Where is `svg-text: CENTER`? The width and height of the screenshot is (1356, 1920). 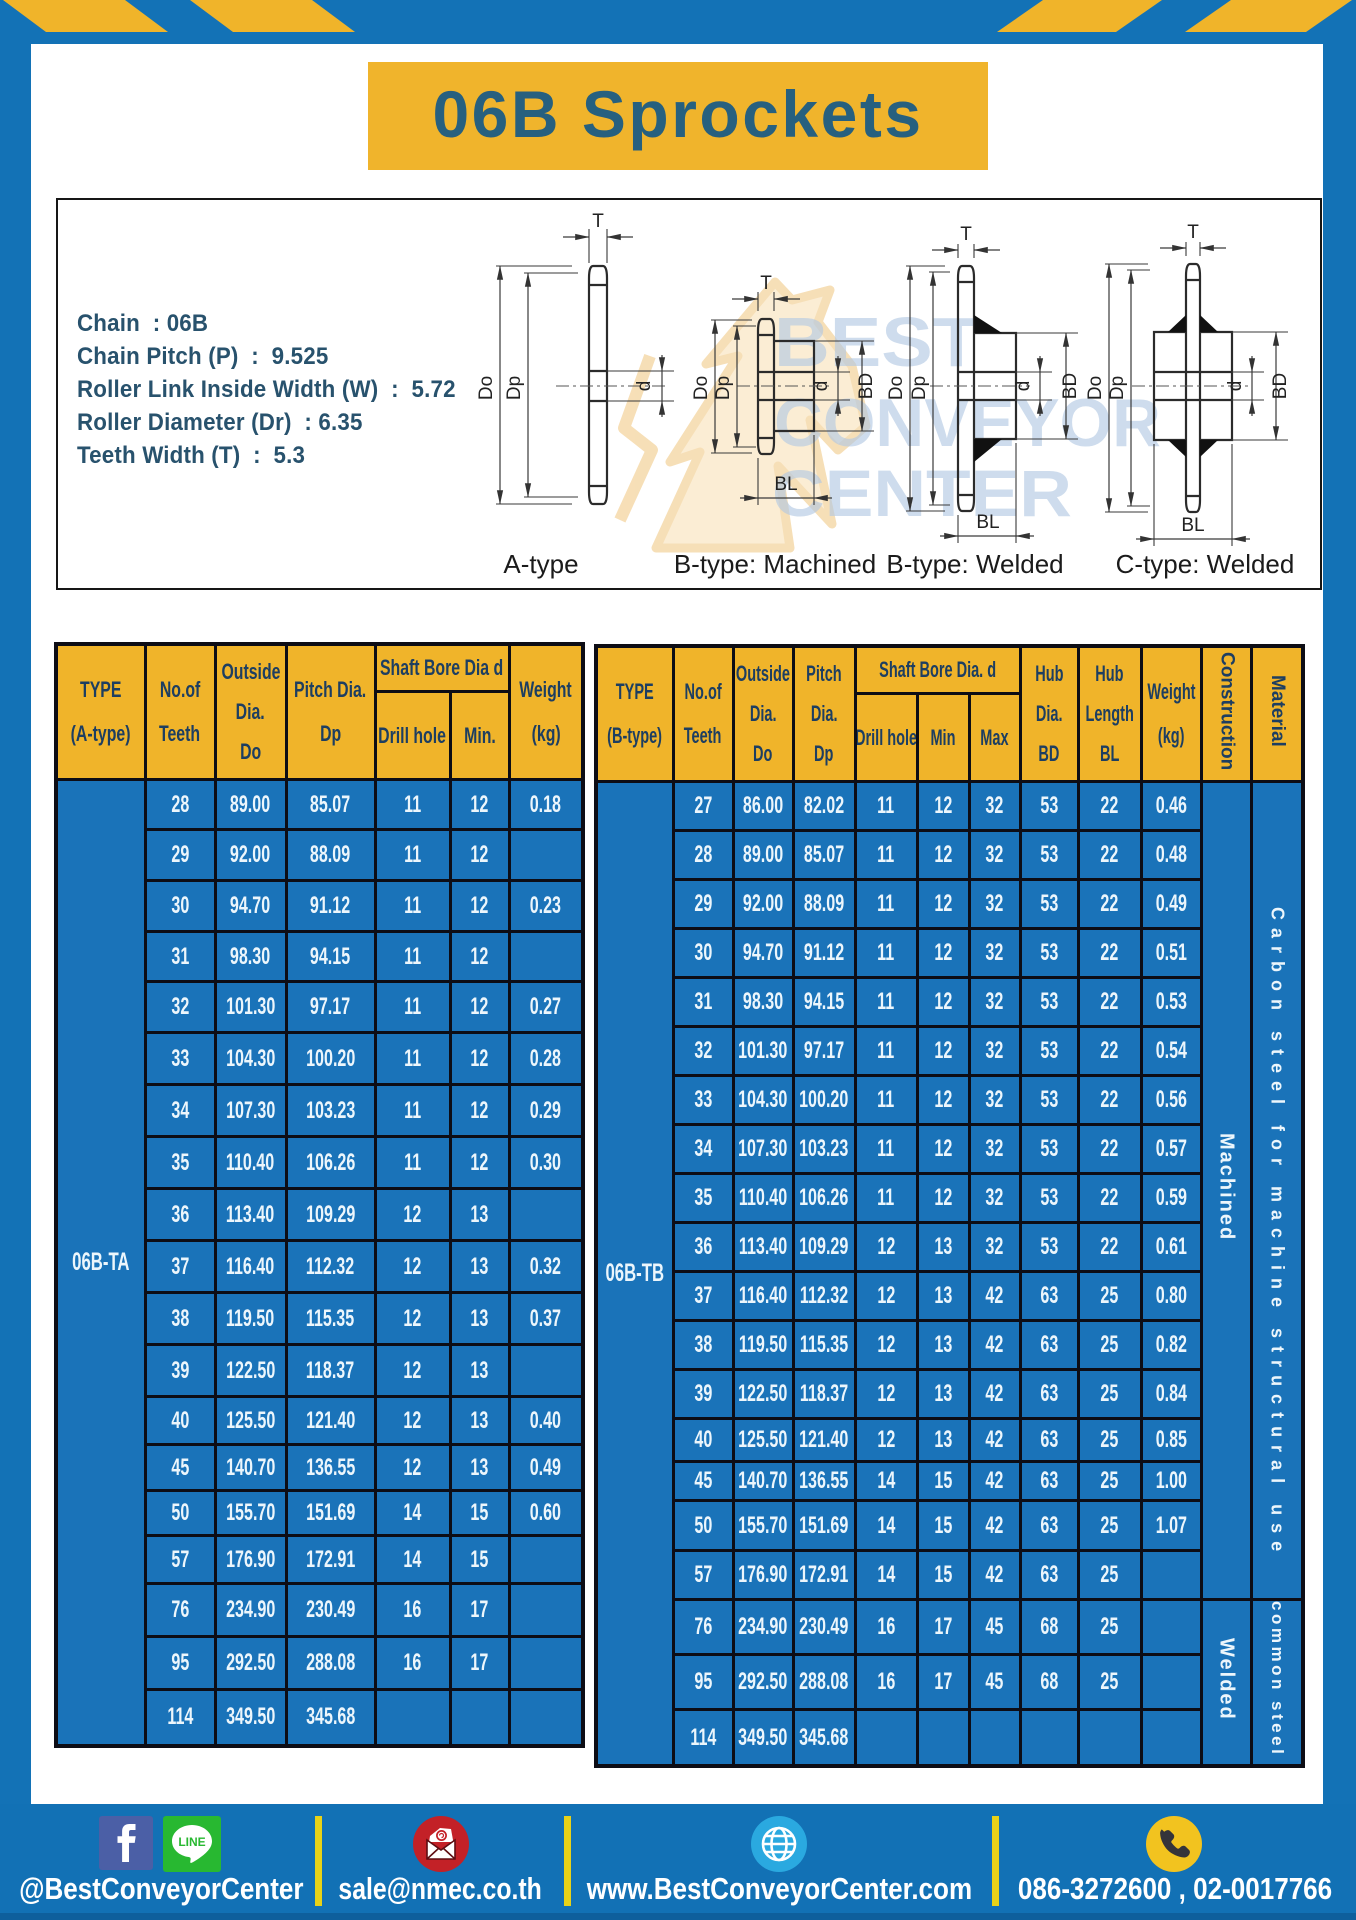 svg-text: CENTER is located at coordinates (922, 493).